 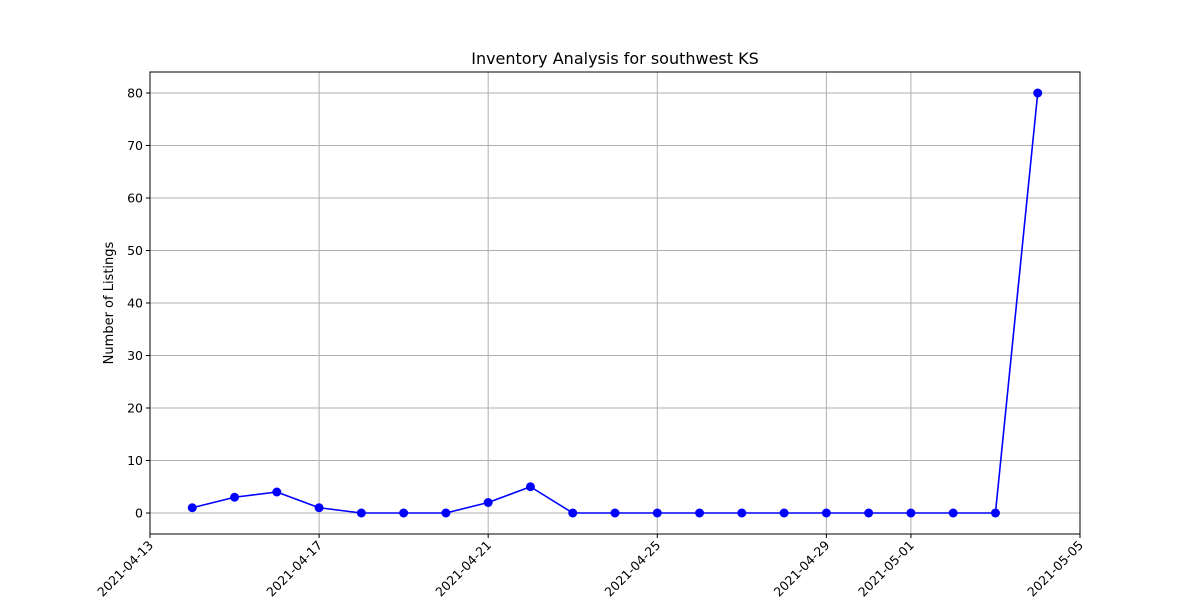 I want to click on y-tick-label: 20, so click(x=135, y=408).